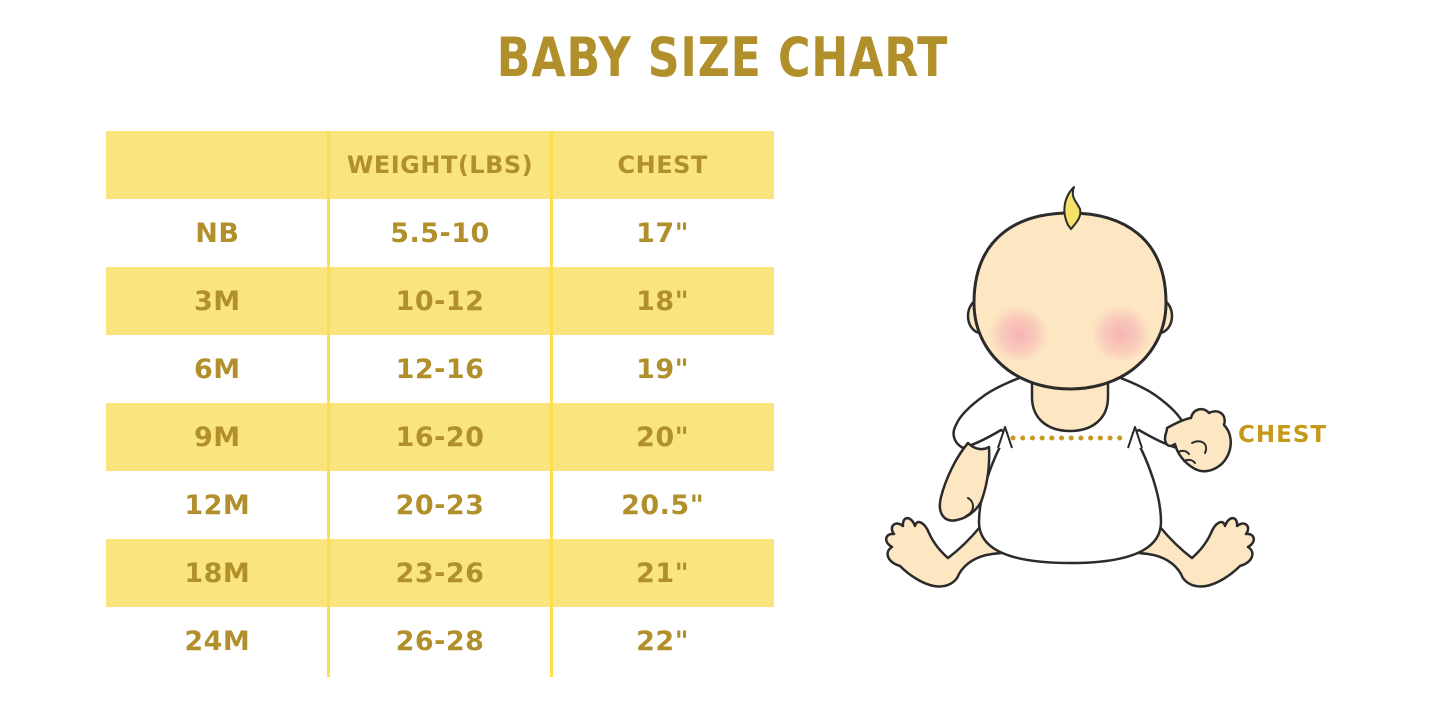 The height and width of the screenshot is (723, 1445). I want to click on table-row: 6M 12-16 19", so click(440, 369).